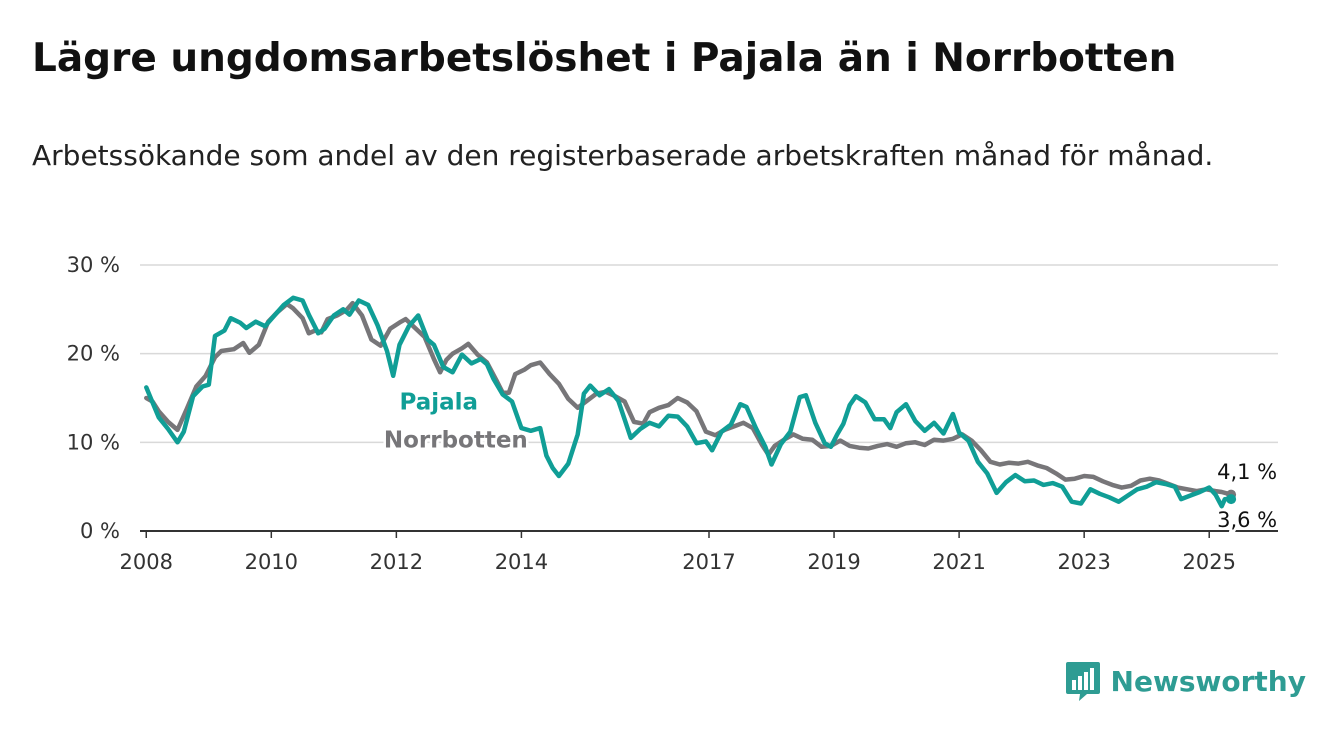  Describe the element at coordinates (1247, 520) in the screenshot. I see `end-label-pajala: 3,6 %` at that location.